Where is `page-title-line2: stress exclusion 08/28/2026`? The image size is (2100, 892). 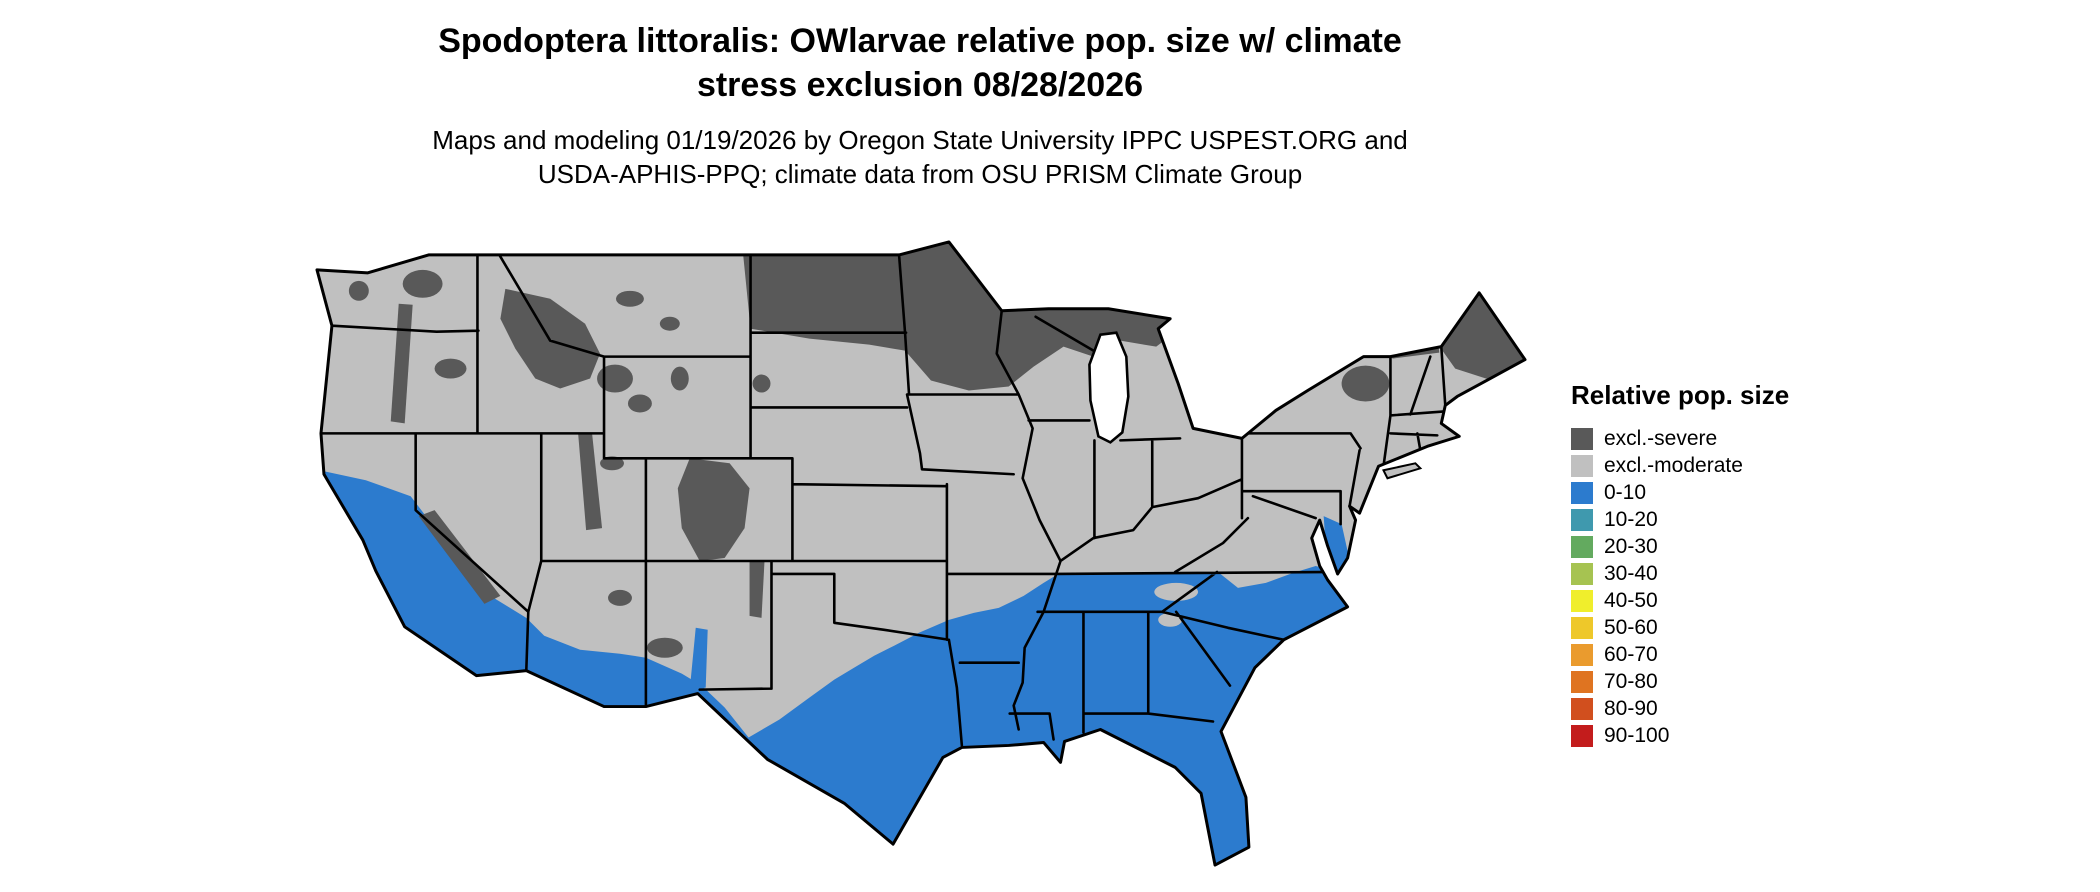
page-title-line2: stress exclusion 08/28/2026 is located at coordinates (920, 84).